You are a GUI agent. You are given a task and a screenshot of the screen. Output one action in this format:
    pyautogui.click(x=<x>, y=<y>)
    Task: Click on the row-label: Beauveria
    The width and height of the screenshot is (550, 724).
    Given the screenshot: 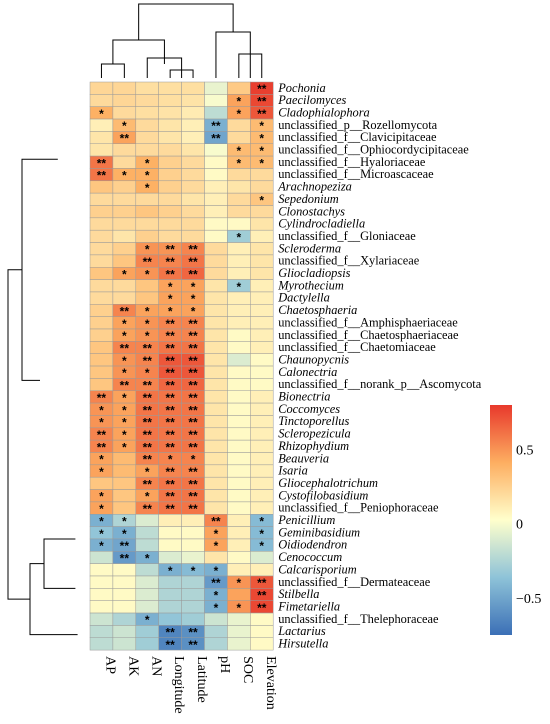 What is the action you would take?
    pyautogui.click(x=303, y=458)
    